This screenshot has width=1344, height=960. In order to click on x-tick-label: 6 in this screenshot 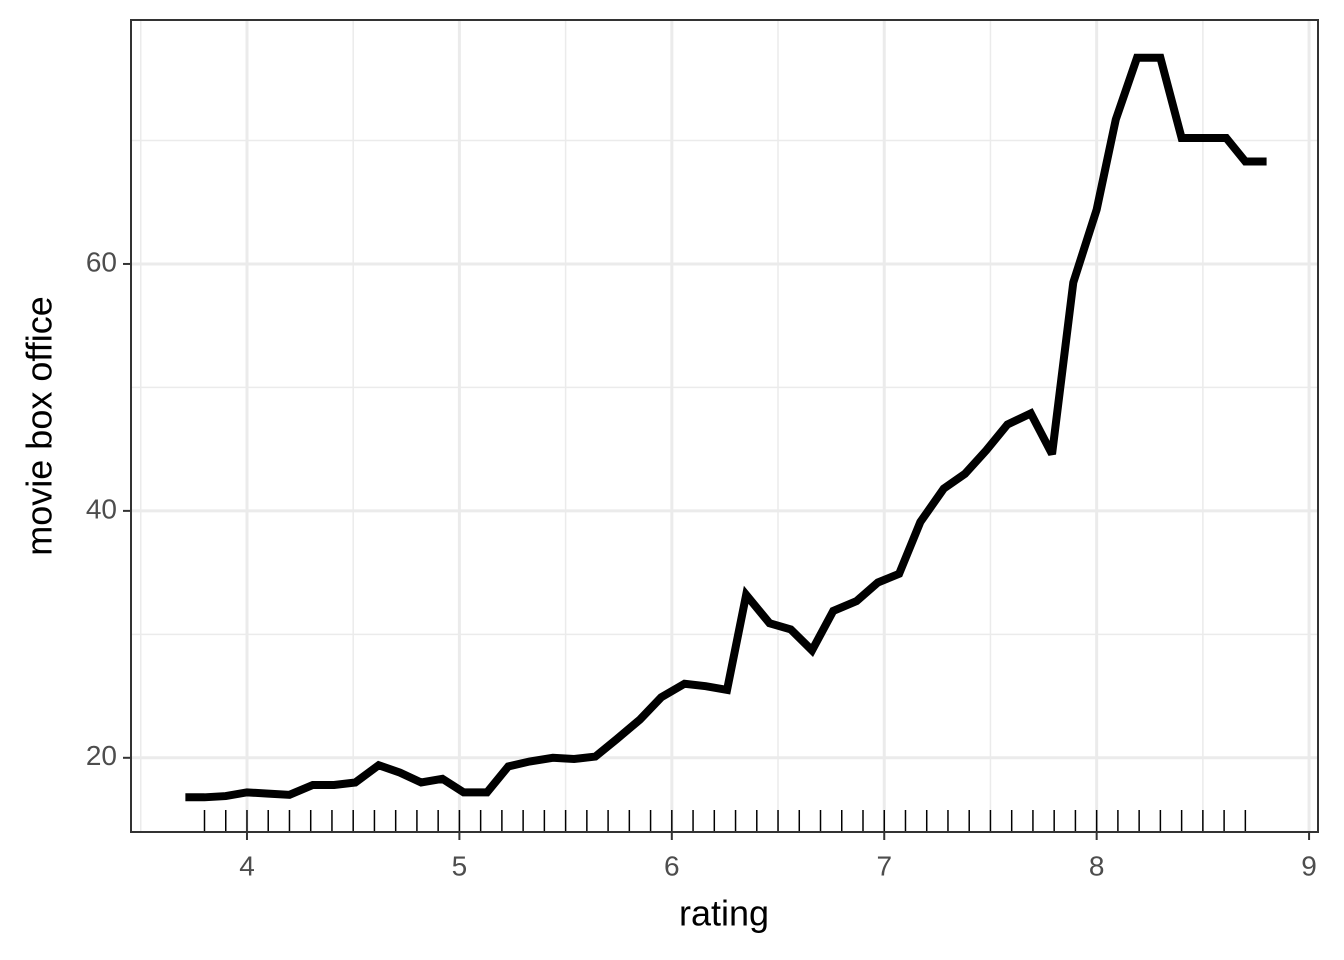, I will do `click(672, 865)`.